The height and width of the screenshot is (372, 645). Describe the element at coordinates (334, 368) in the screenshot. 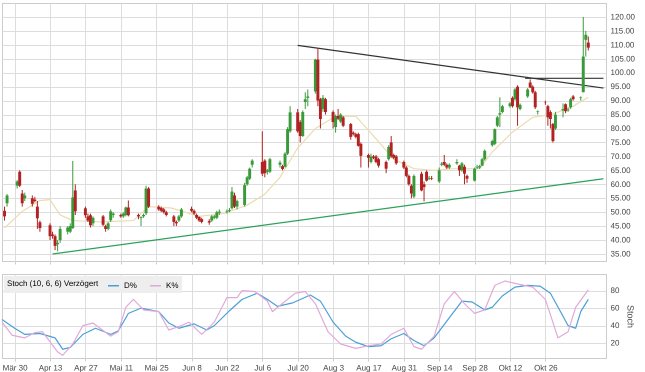

I see `x-tick-label: Aug 3` at that location.